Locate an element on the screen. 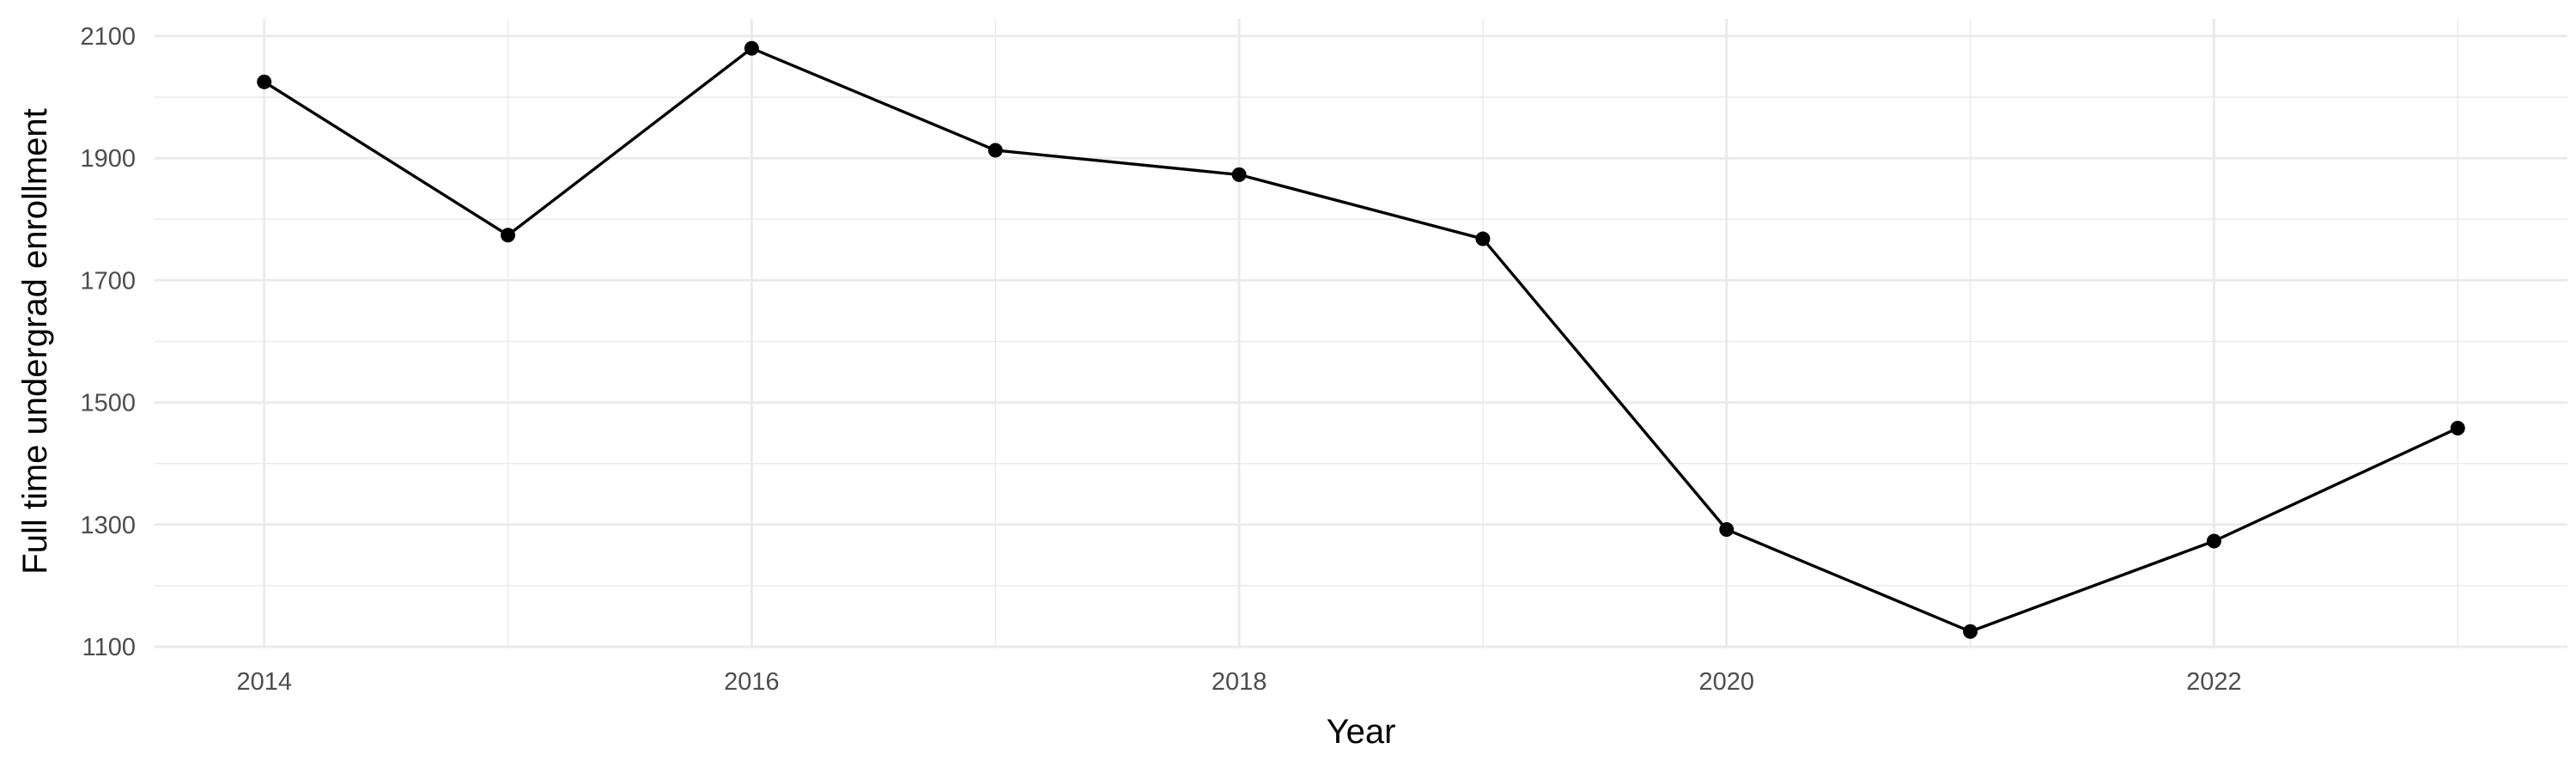  y-tick-label: 1300 is located at coordinates (108, 525).